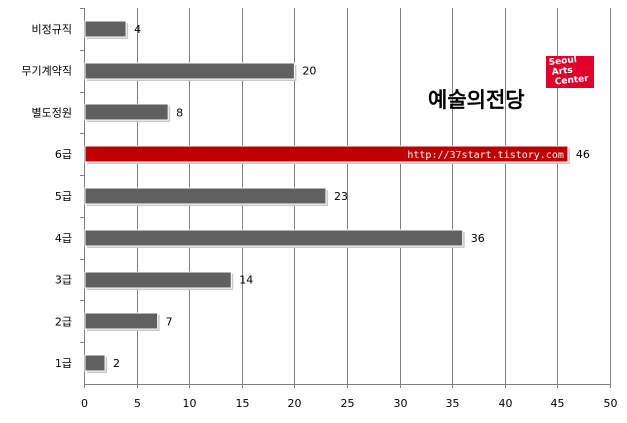 This screenshot has width=627, height=423. What do you see at coordinates (95, 363) in the screenshot?
I see `bar-1급` at bounding box center [95, 363].